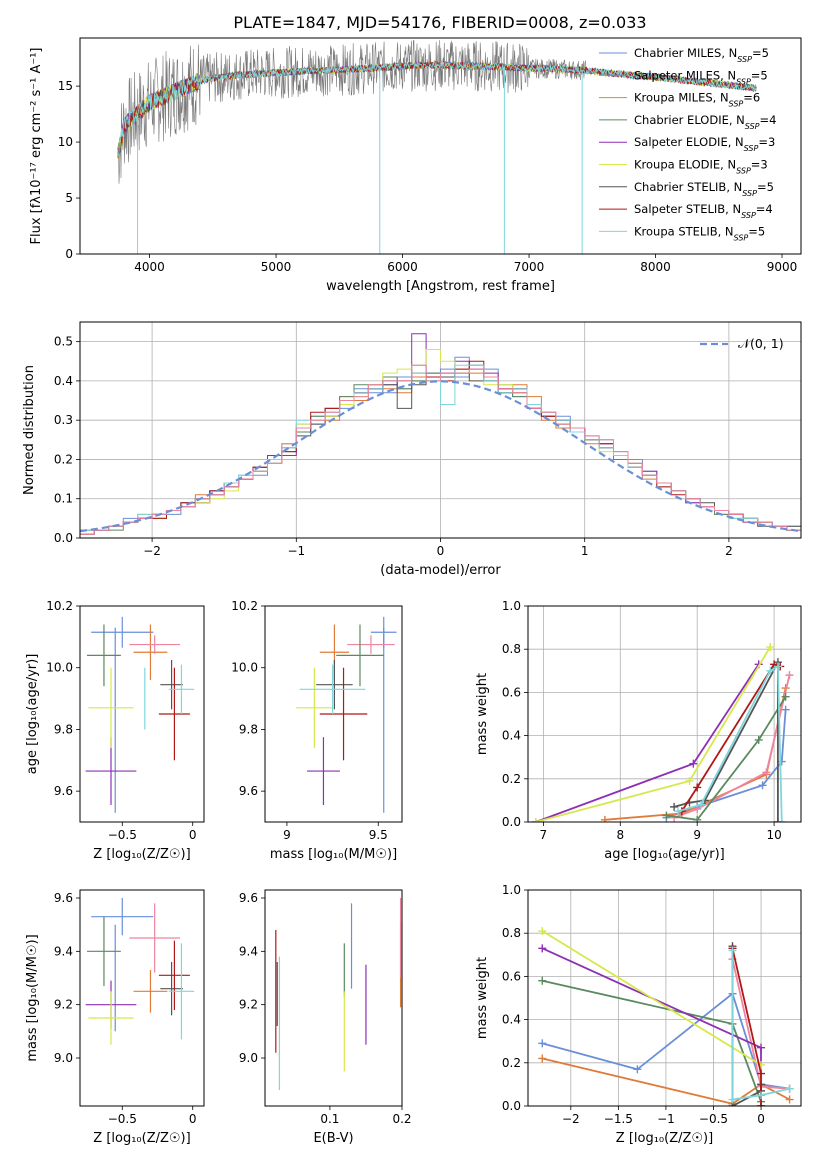  Describe the element at coordinates (782, 267) in the screenshot. I see `x-tick-label: 9000` at that location.